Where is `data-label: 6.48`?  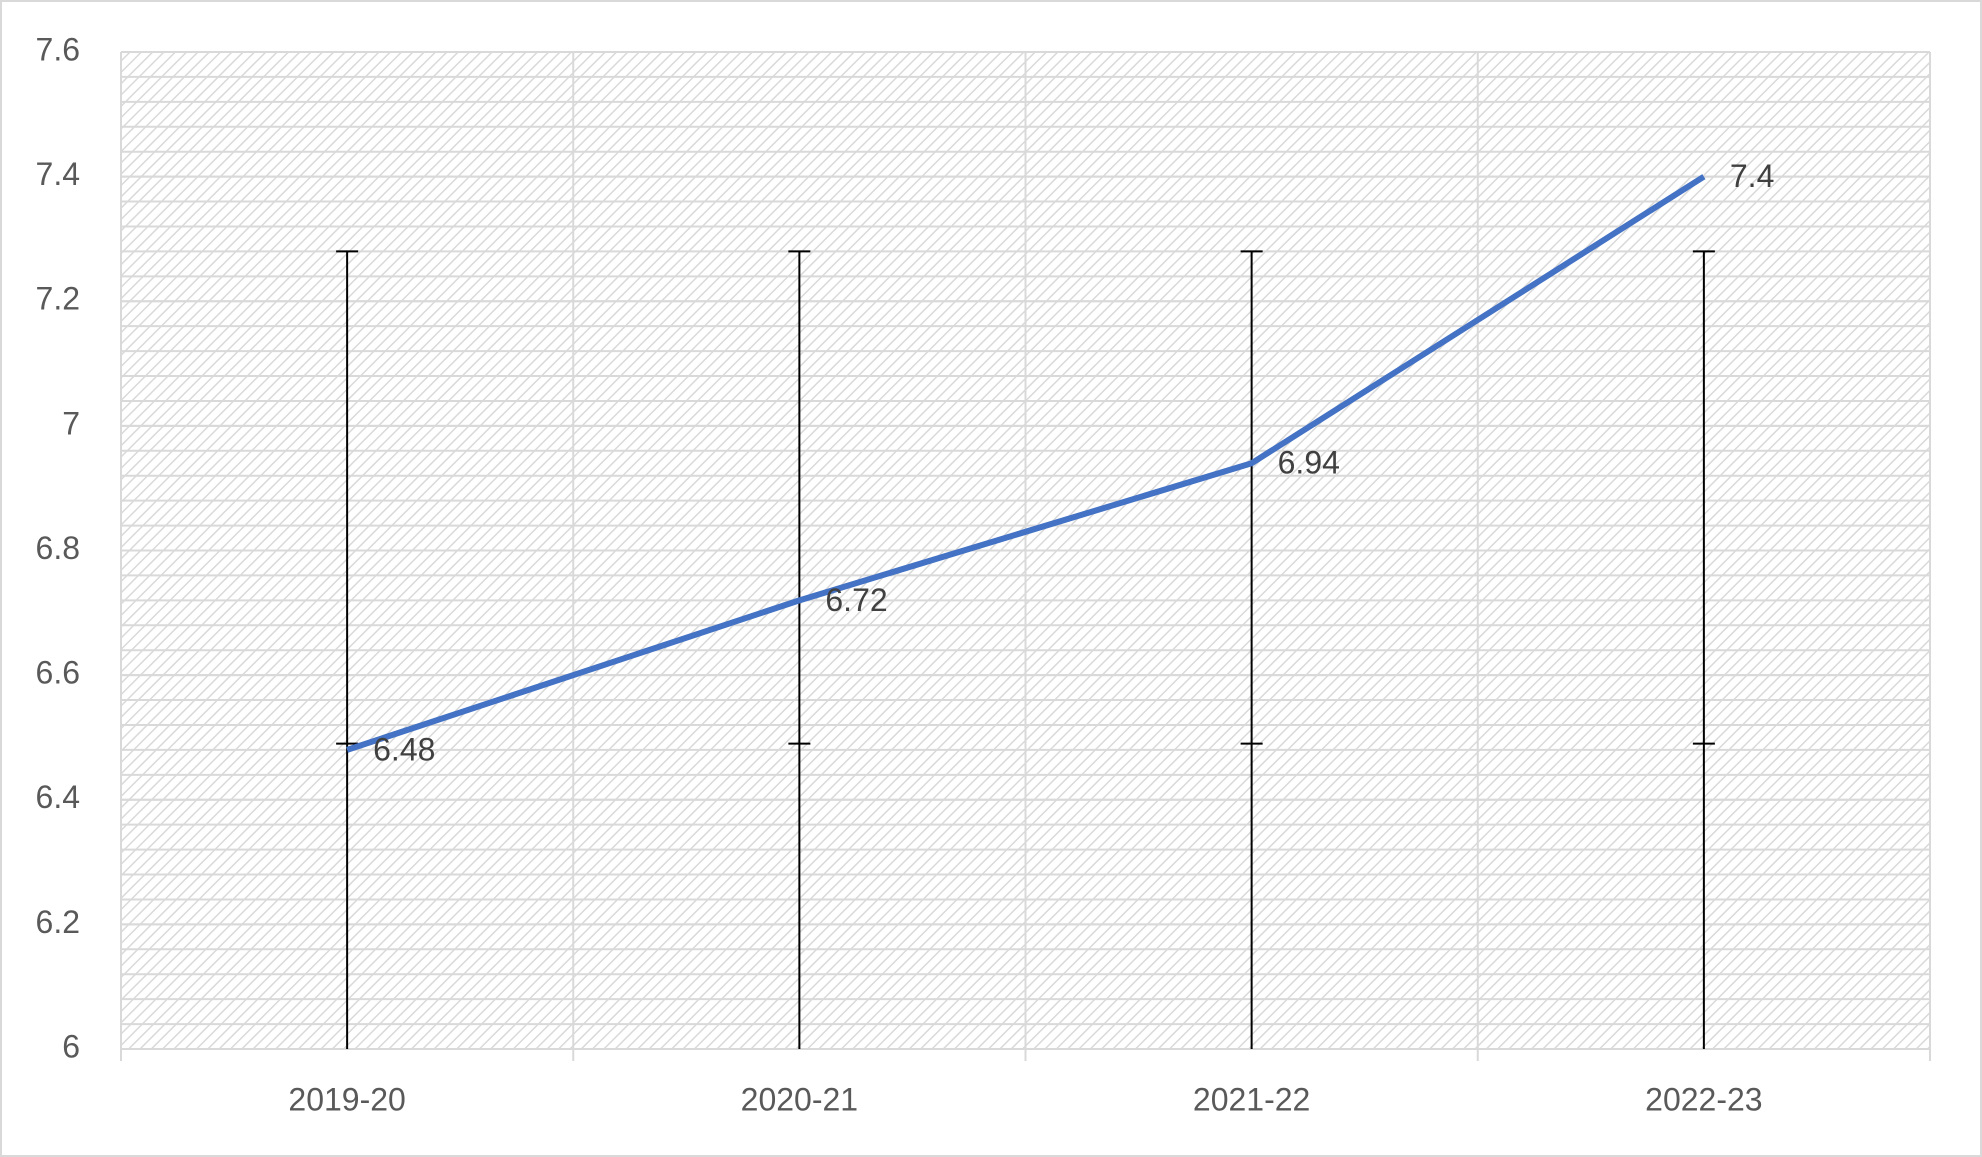 data-label: 6.48 is located at coordinates (404, 749).